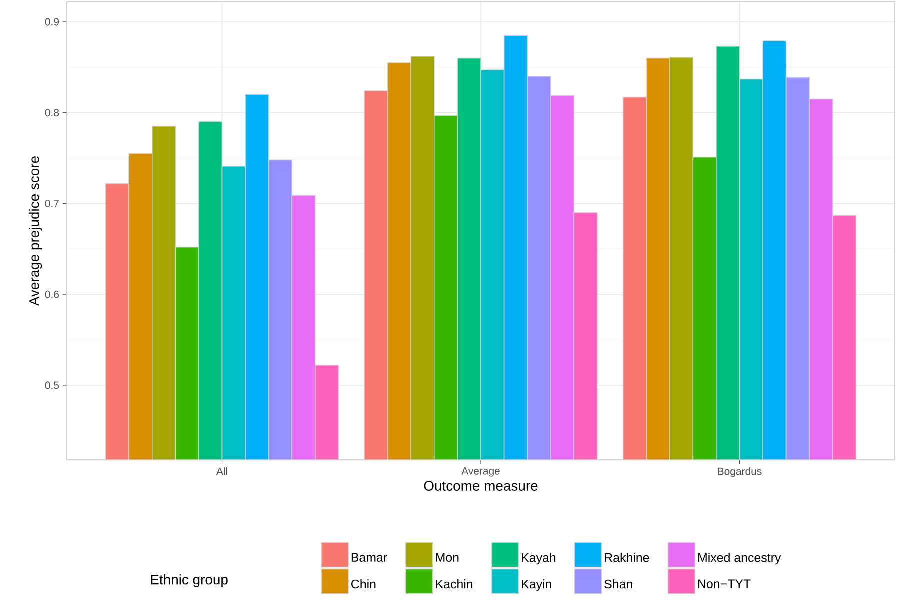  I want to click on legend-label: Kayin, so click(537, 586).